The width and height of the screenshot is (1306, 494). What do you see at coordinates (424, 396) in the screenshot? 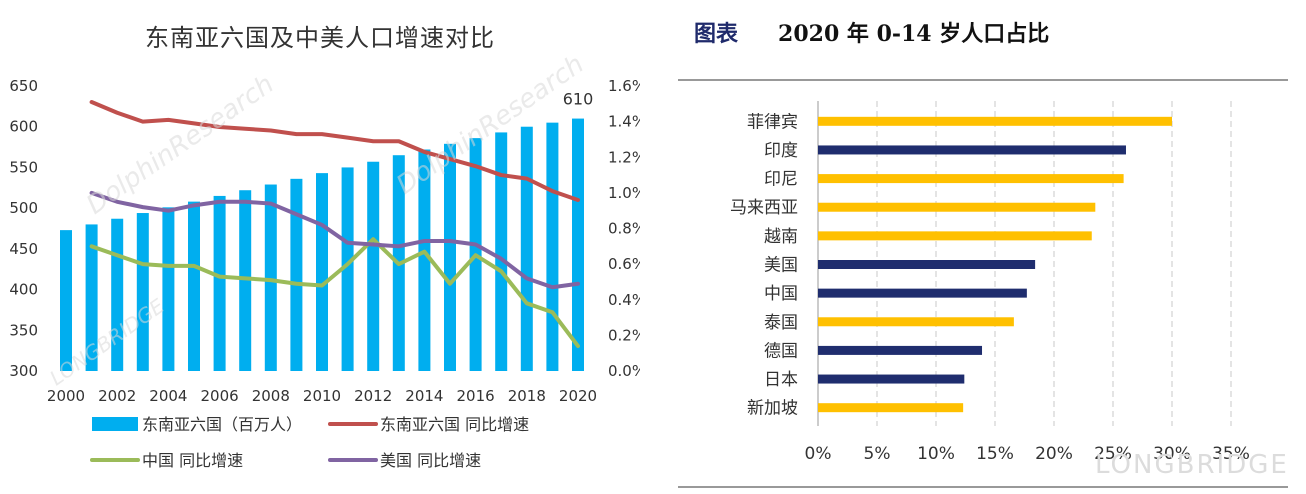
I see `x-tick-label: 2014` at bounding box center [424, 396].